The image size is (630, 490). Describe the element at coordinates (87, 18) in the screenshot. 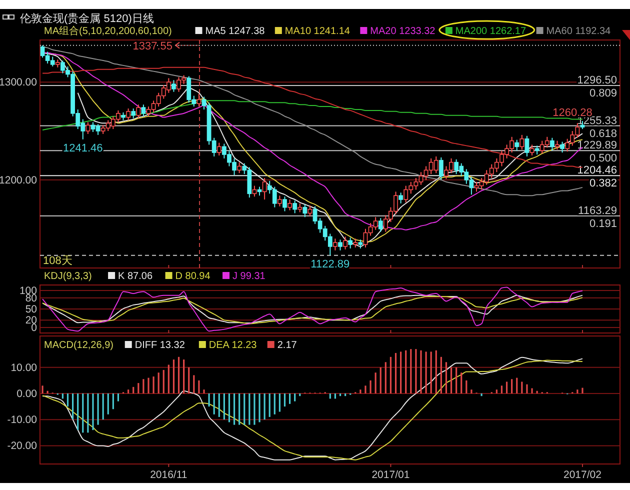

I see `chart-title: 伦敦金现(贵金属 5120)日线` at that location.